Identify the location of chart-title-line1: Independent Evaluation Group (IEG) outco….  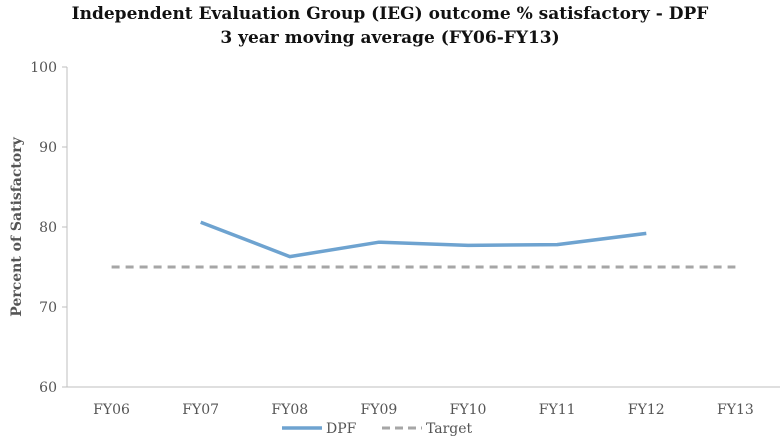
(390, 14).